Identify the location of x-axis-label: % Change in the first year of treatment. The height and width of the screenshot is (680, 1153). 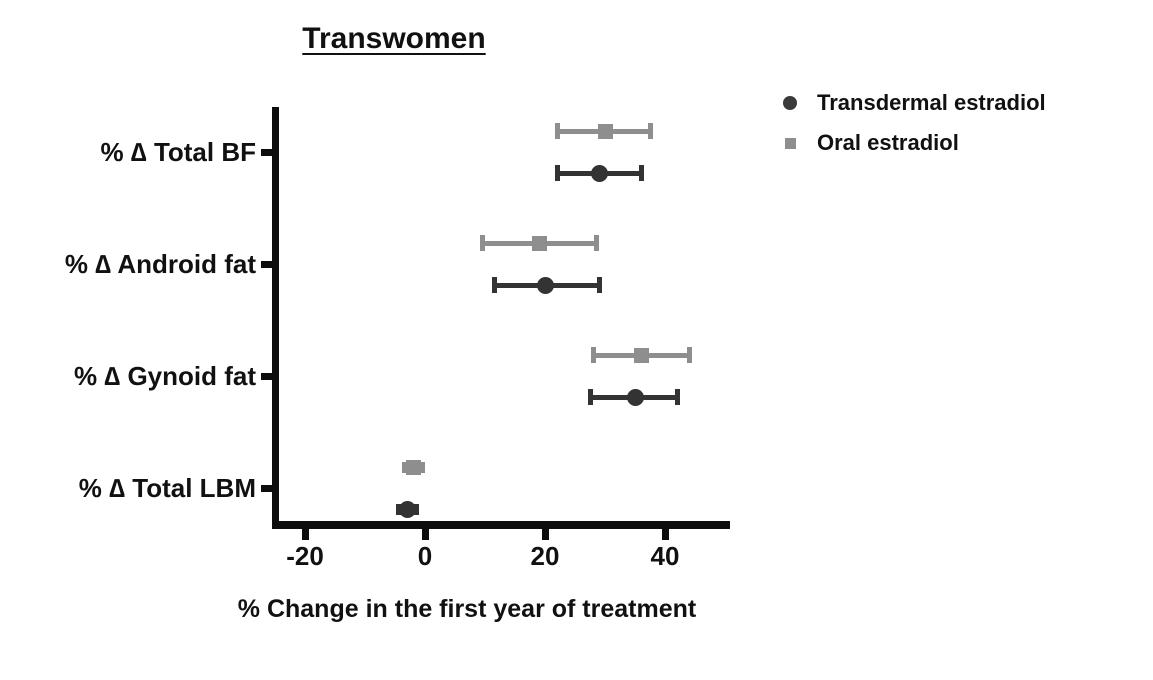
(467, 609).